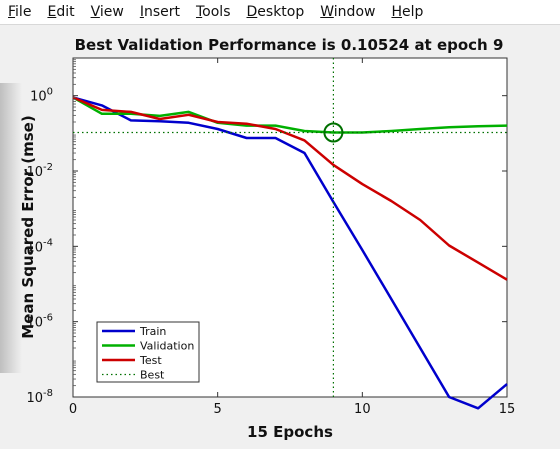 This screenshot has height=449, width=560. What do you see at coordinates (39, 397) in the screenshot?
I see `y-tick-label: 10⁻⁸` at bounding box center [39, 397].